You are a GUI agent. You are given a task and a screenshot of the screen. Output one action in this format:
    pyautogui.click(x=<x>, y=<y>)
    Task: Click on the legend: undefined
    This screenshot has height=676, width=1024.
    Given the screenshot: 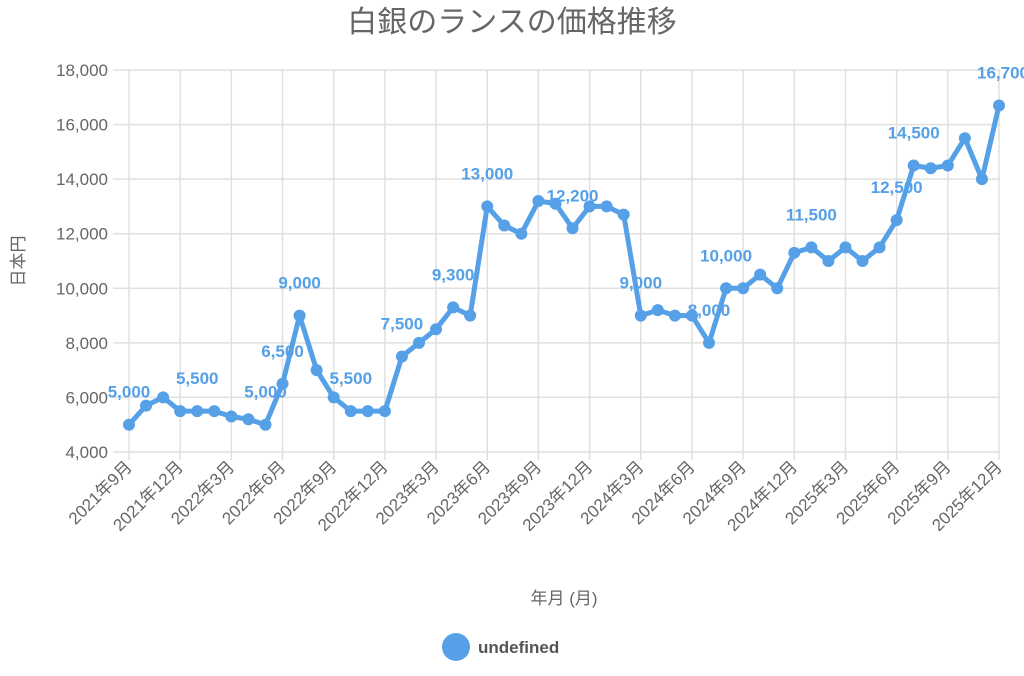 What is the action you would take?
    pyautogui.click(x=500, y=647)
    